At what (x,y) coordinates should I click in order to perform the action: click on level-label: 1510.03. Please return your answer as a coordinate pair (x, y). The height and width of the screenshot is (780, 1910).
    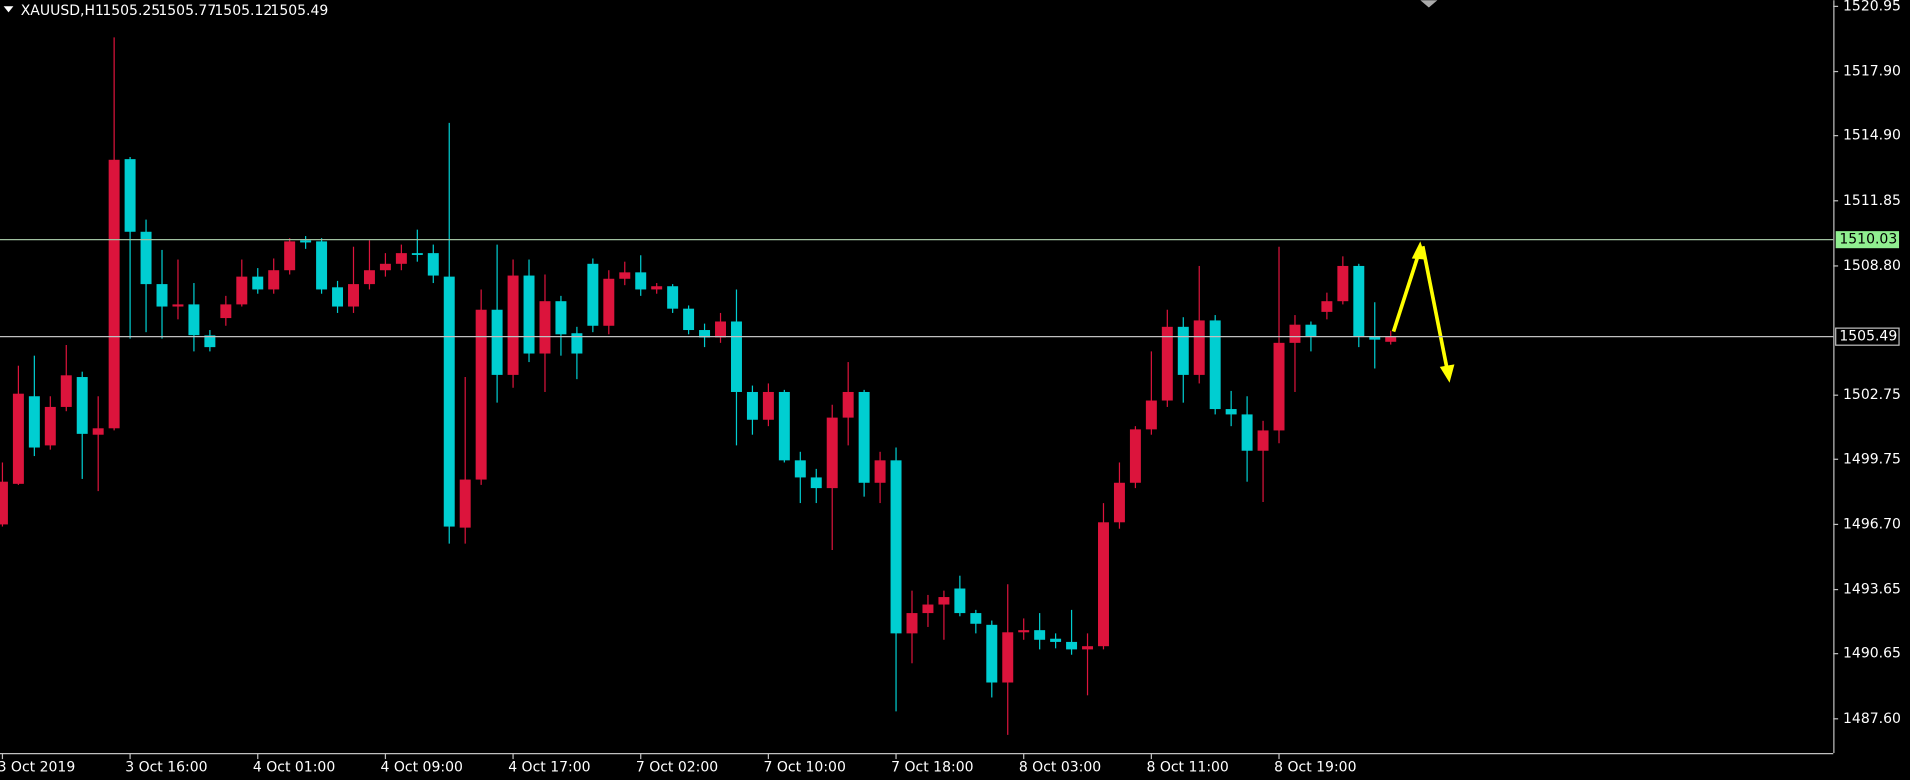
    Looking at the image, I should click on (1868, 240).